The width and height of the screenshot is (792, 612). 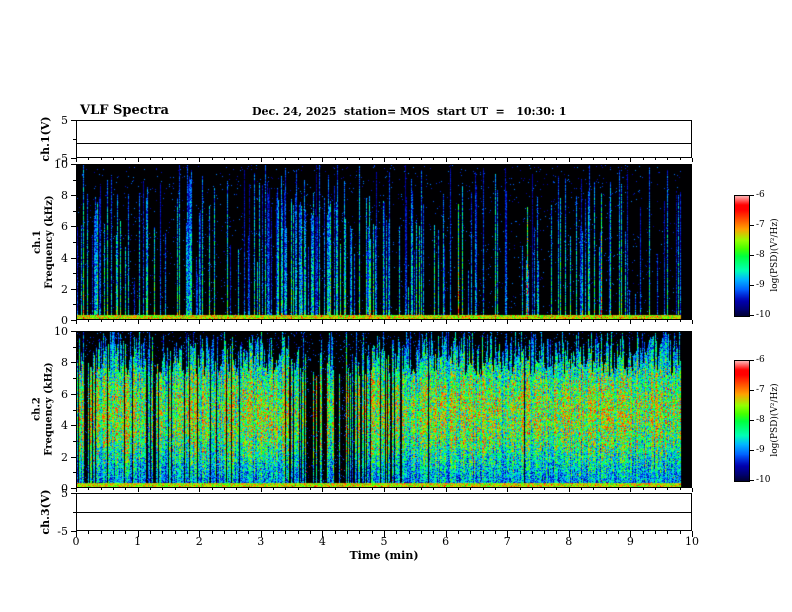 What do you see at coordinates (64, 493) in the screenshot?
I see `y-tick-label: 5` at bounding box center [64, 493].